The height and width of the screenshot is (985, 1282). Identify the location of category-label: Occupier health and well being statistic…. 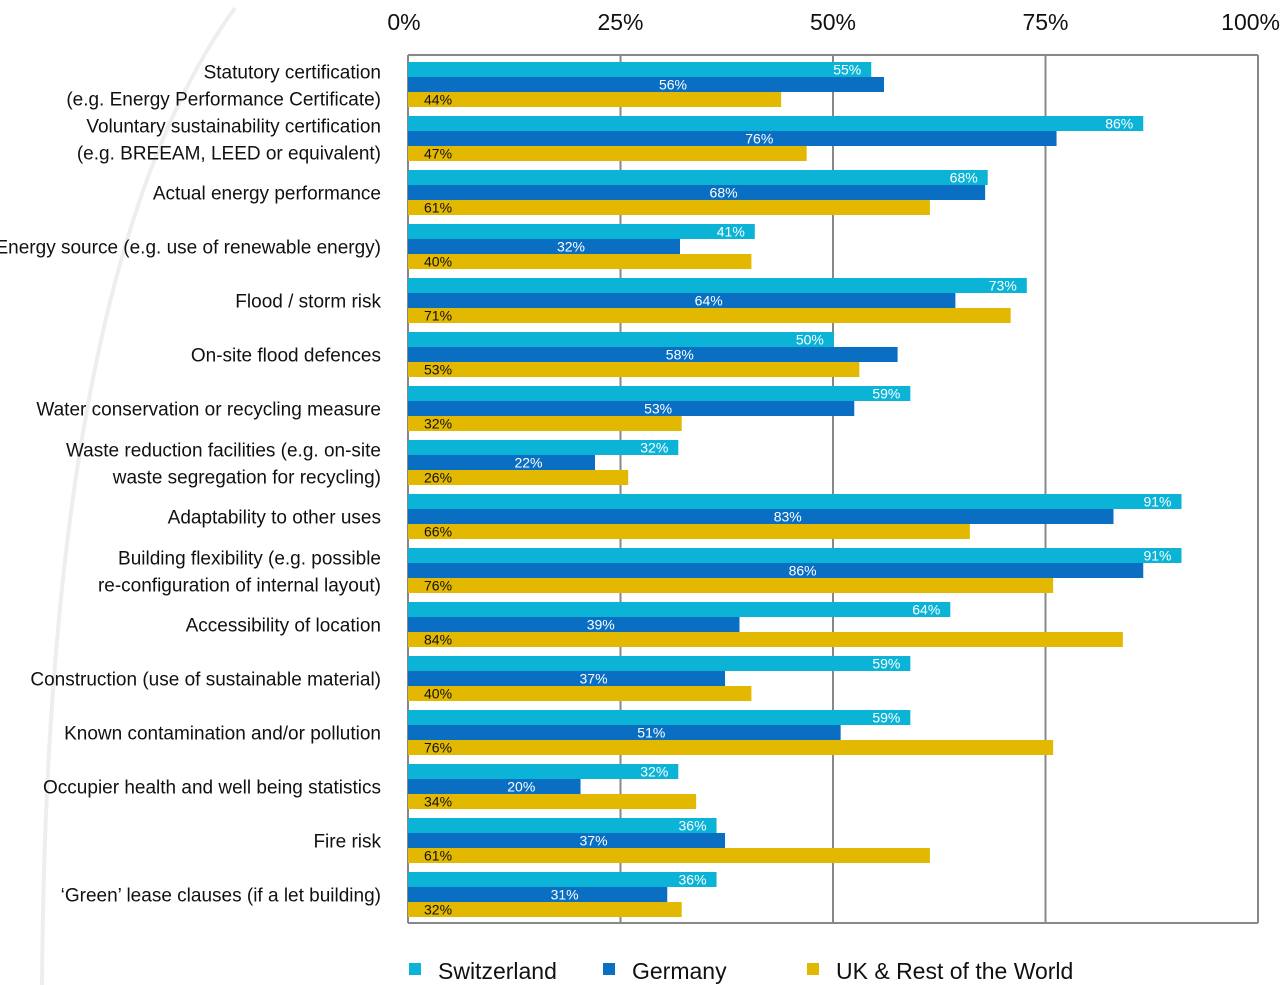
(212, 788).